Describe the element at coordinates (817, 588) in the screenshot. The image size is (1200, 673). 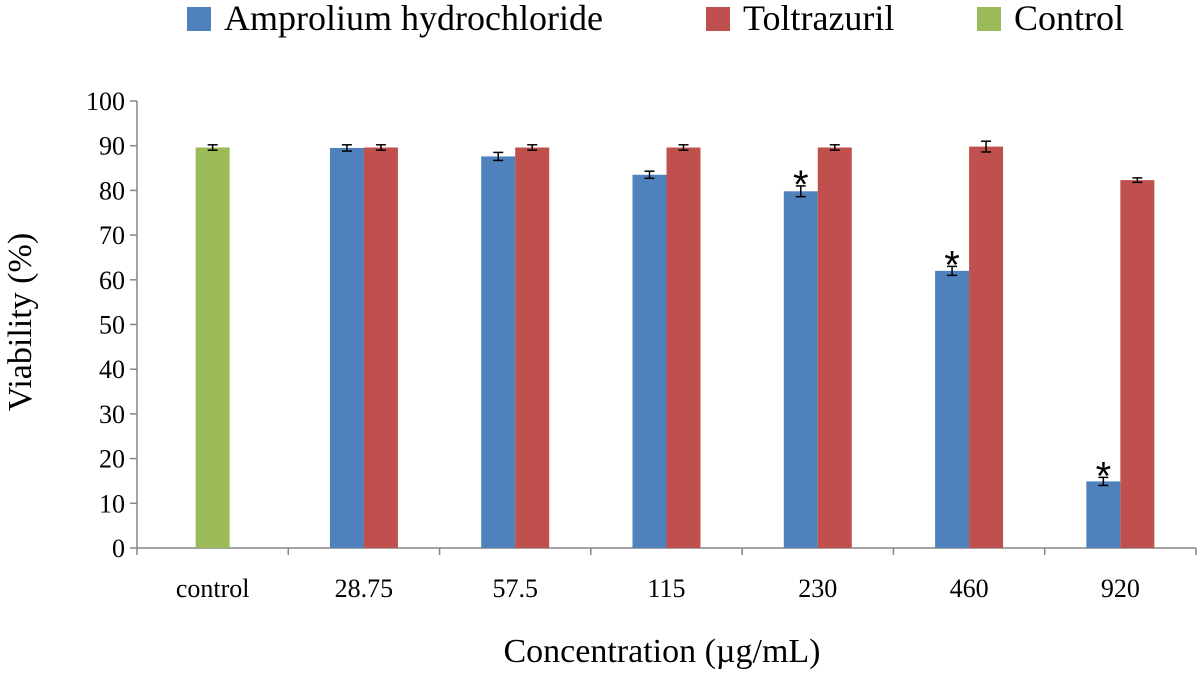
I see `x-tick-label: 230` at that location.